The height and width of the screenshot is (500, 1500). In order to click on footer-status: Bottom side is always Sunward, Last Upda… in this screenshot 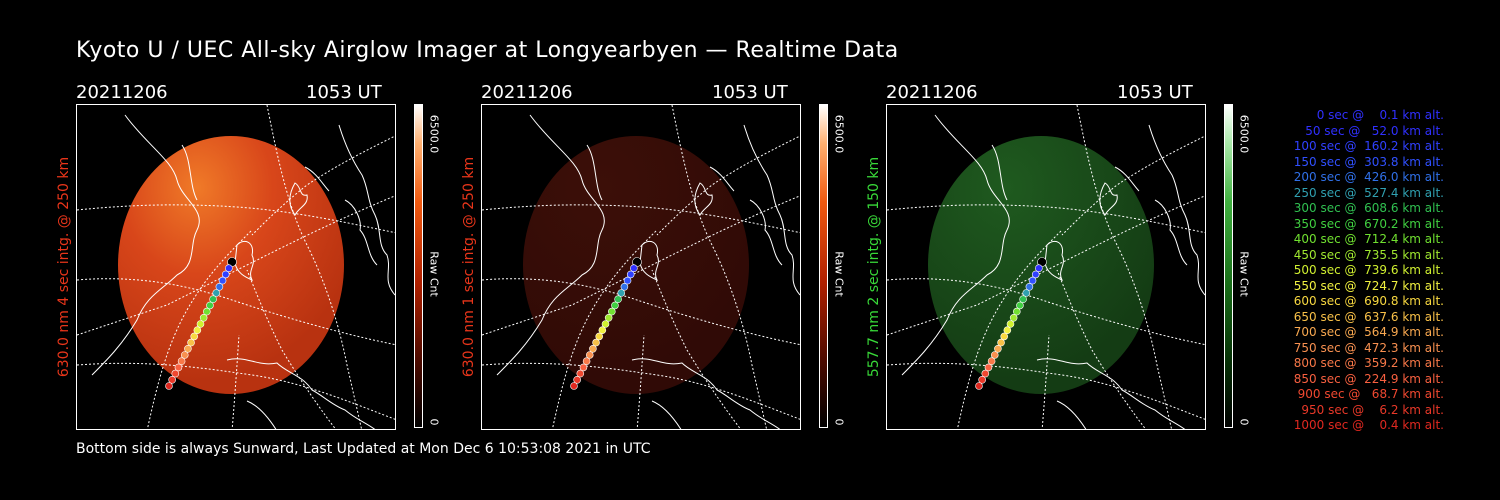, I will do `click(363, 449)`.